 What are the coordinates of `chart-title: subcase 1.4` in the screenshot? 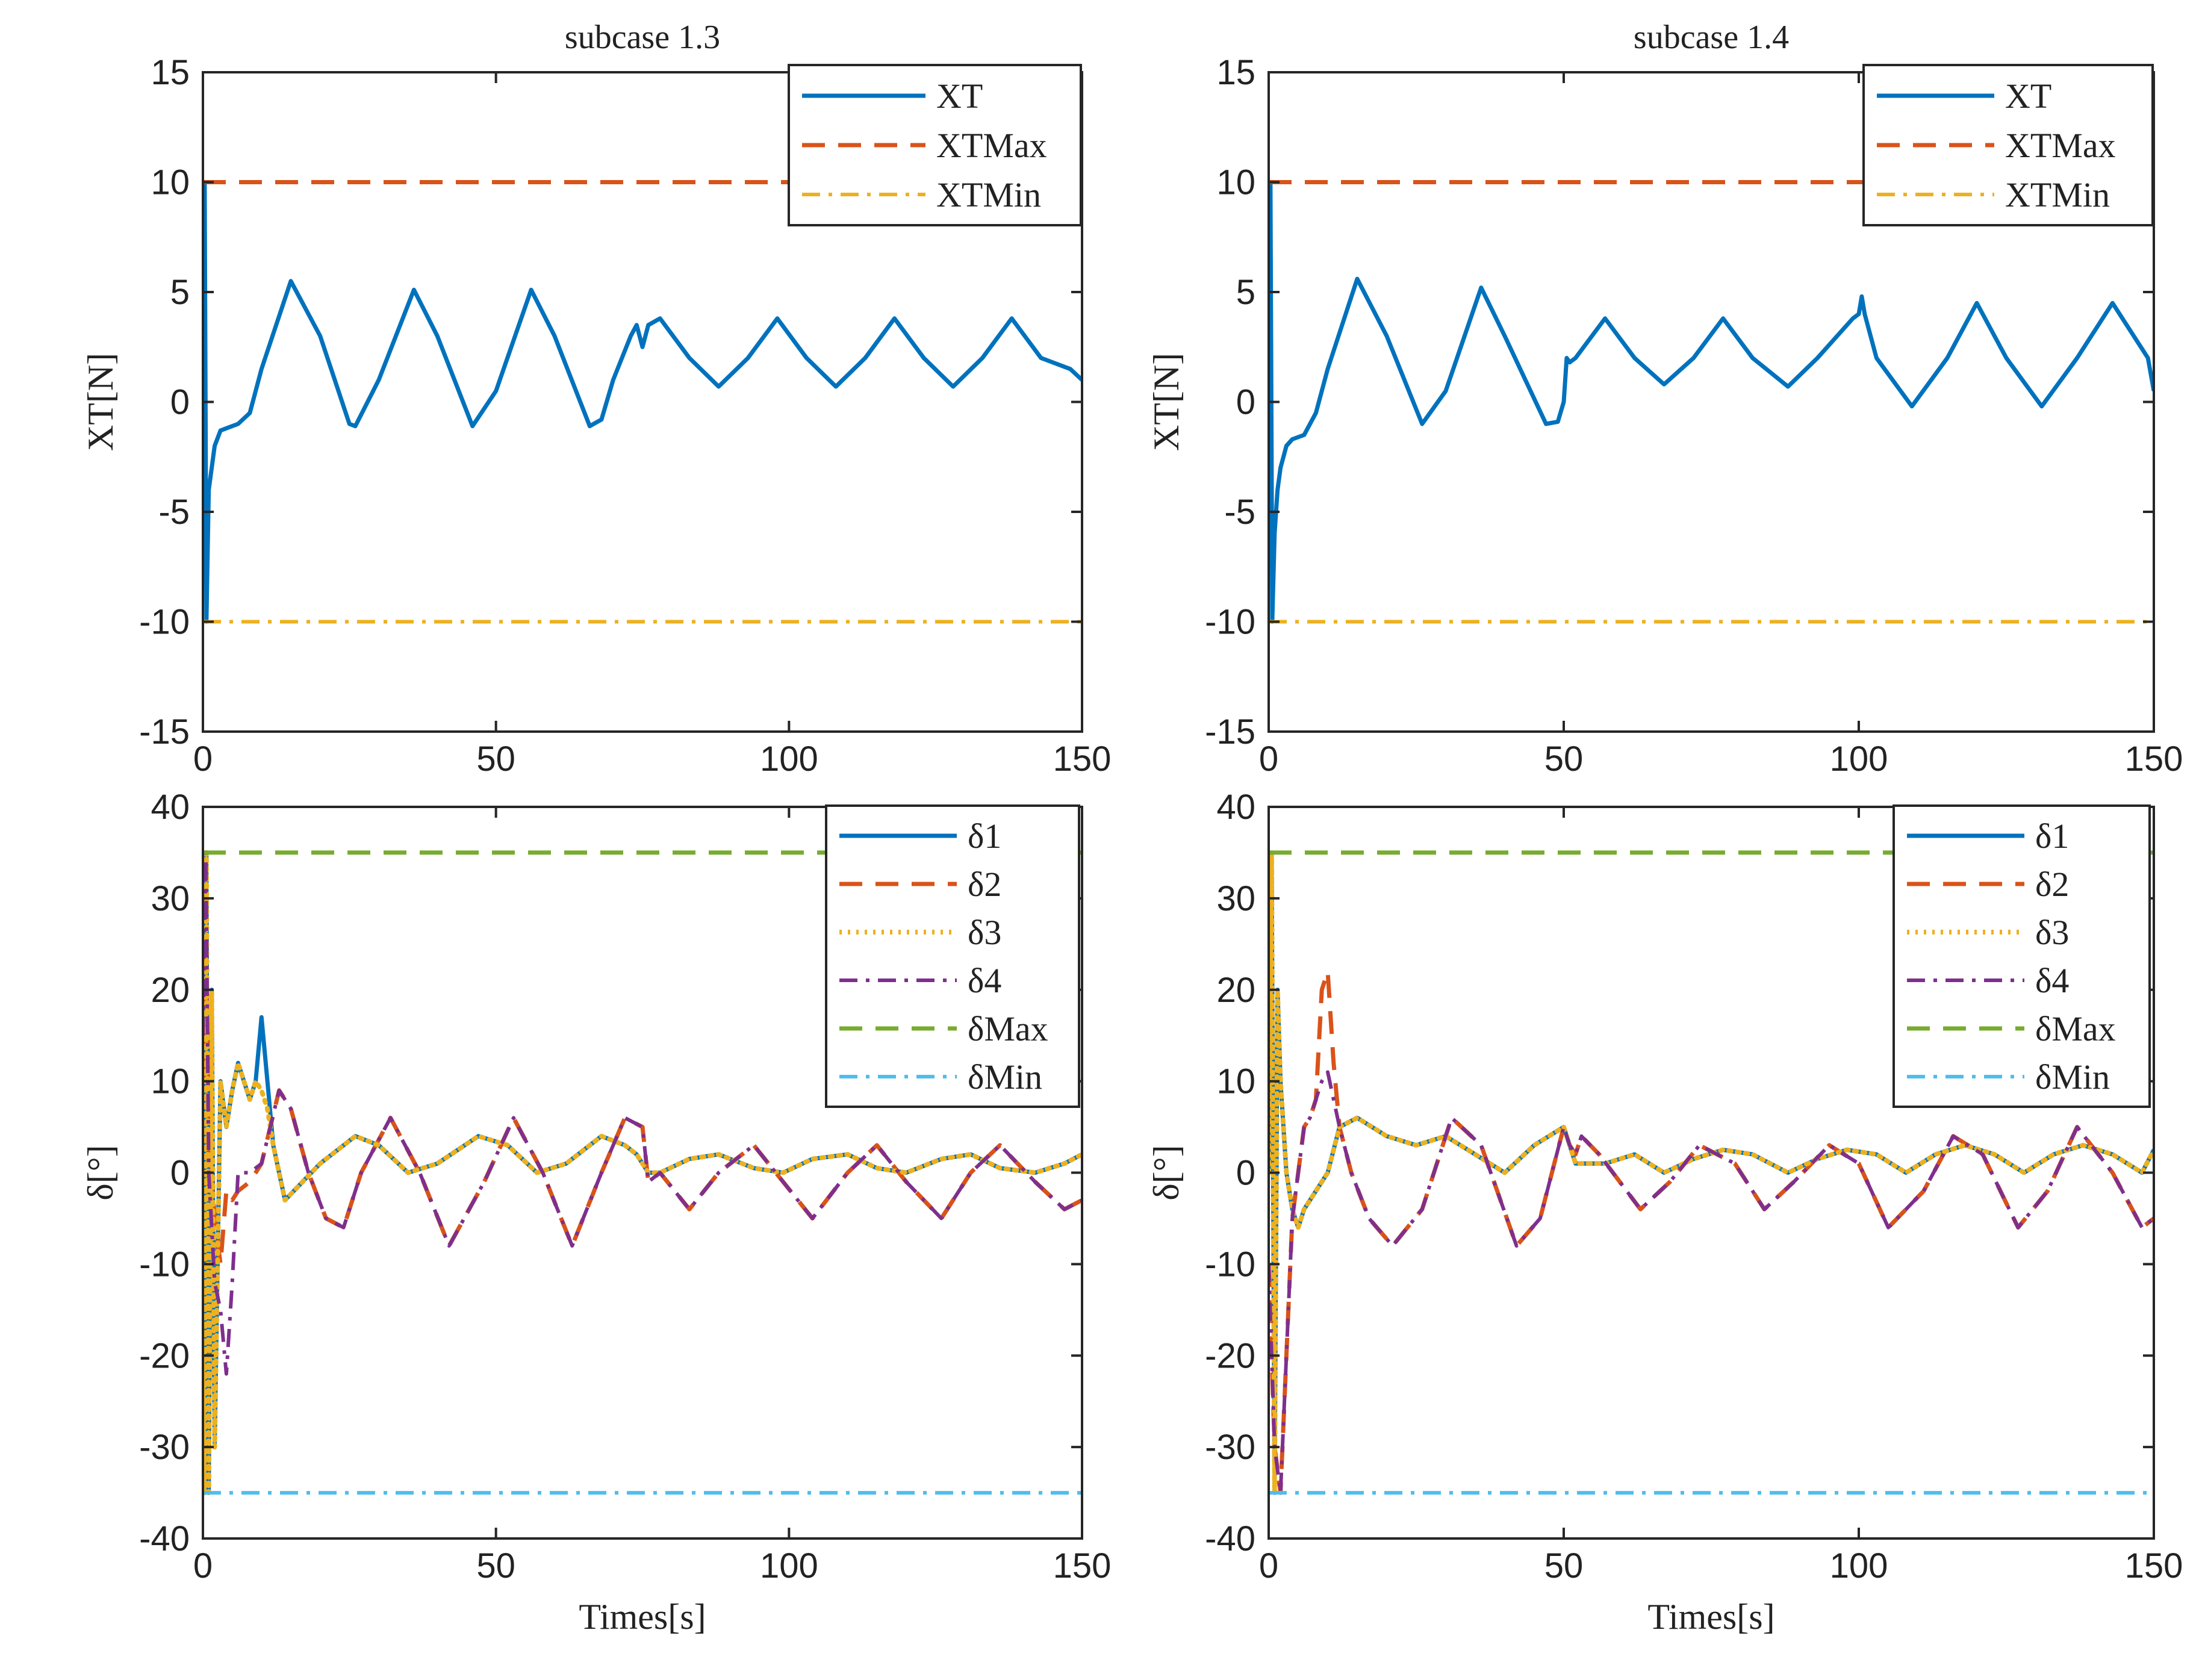 It's located at (1711, 37).